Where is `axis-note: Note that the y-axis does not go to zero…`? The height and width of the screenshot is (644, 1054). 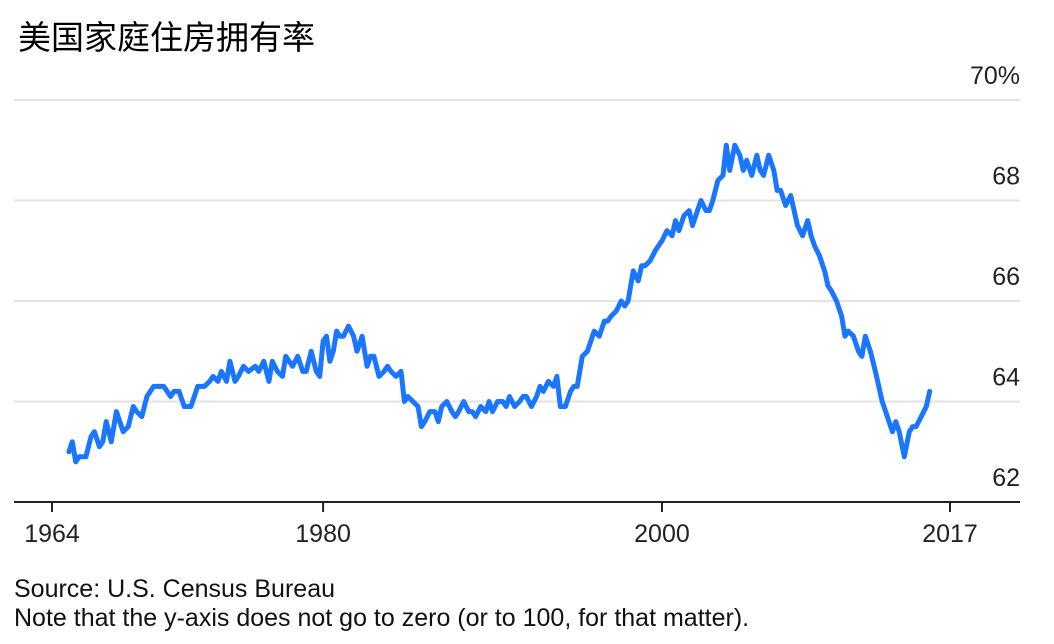
axis-note: Note that the y-axis does not go to zero… is located at coordinates (382, 618).